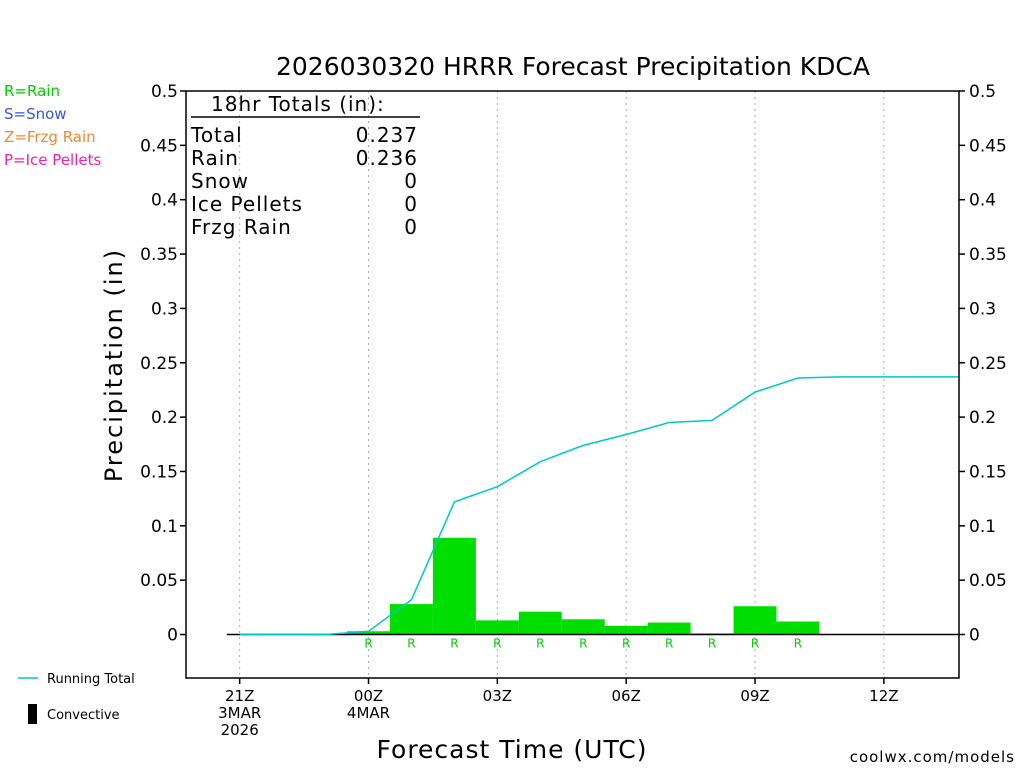 This screenshot has width=1024, height=768. Describe the element at coordinates (512, 749) in the screenshot. I see `x-axis-label: Forecast Time (UTC)` at that location.